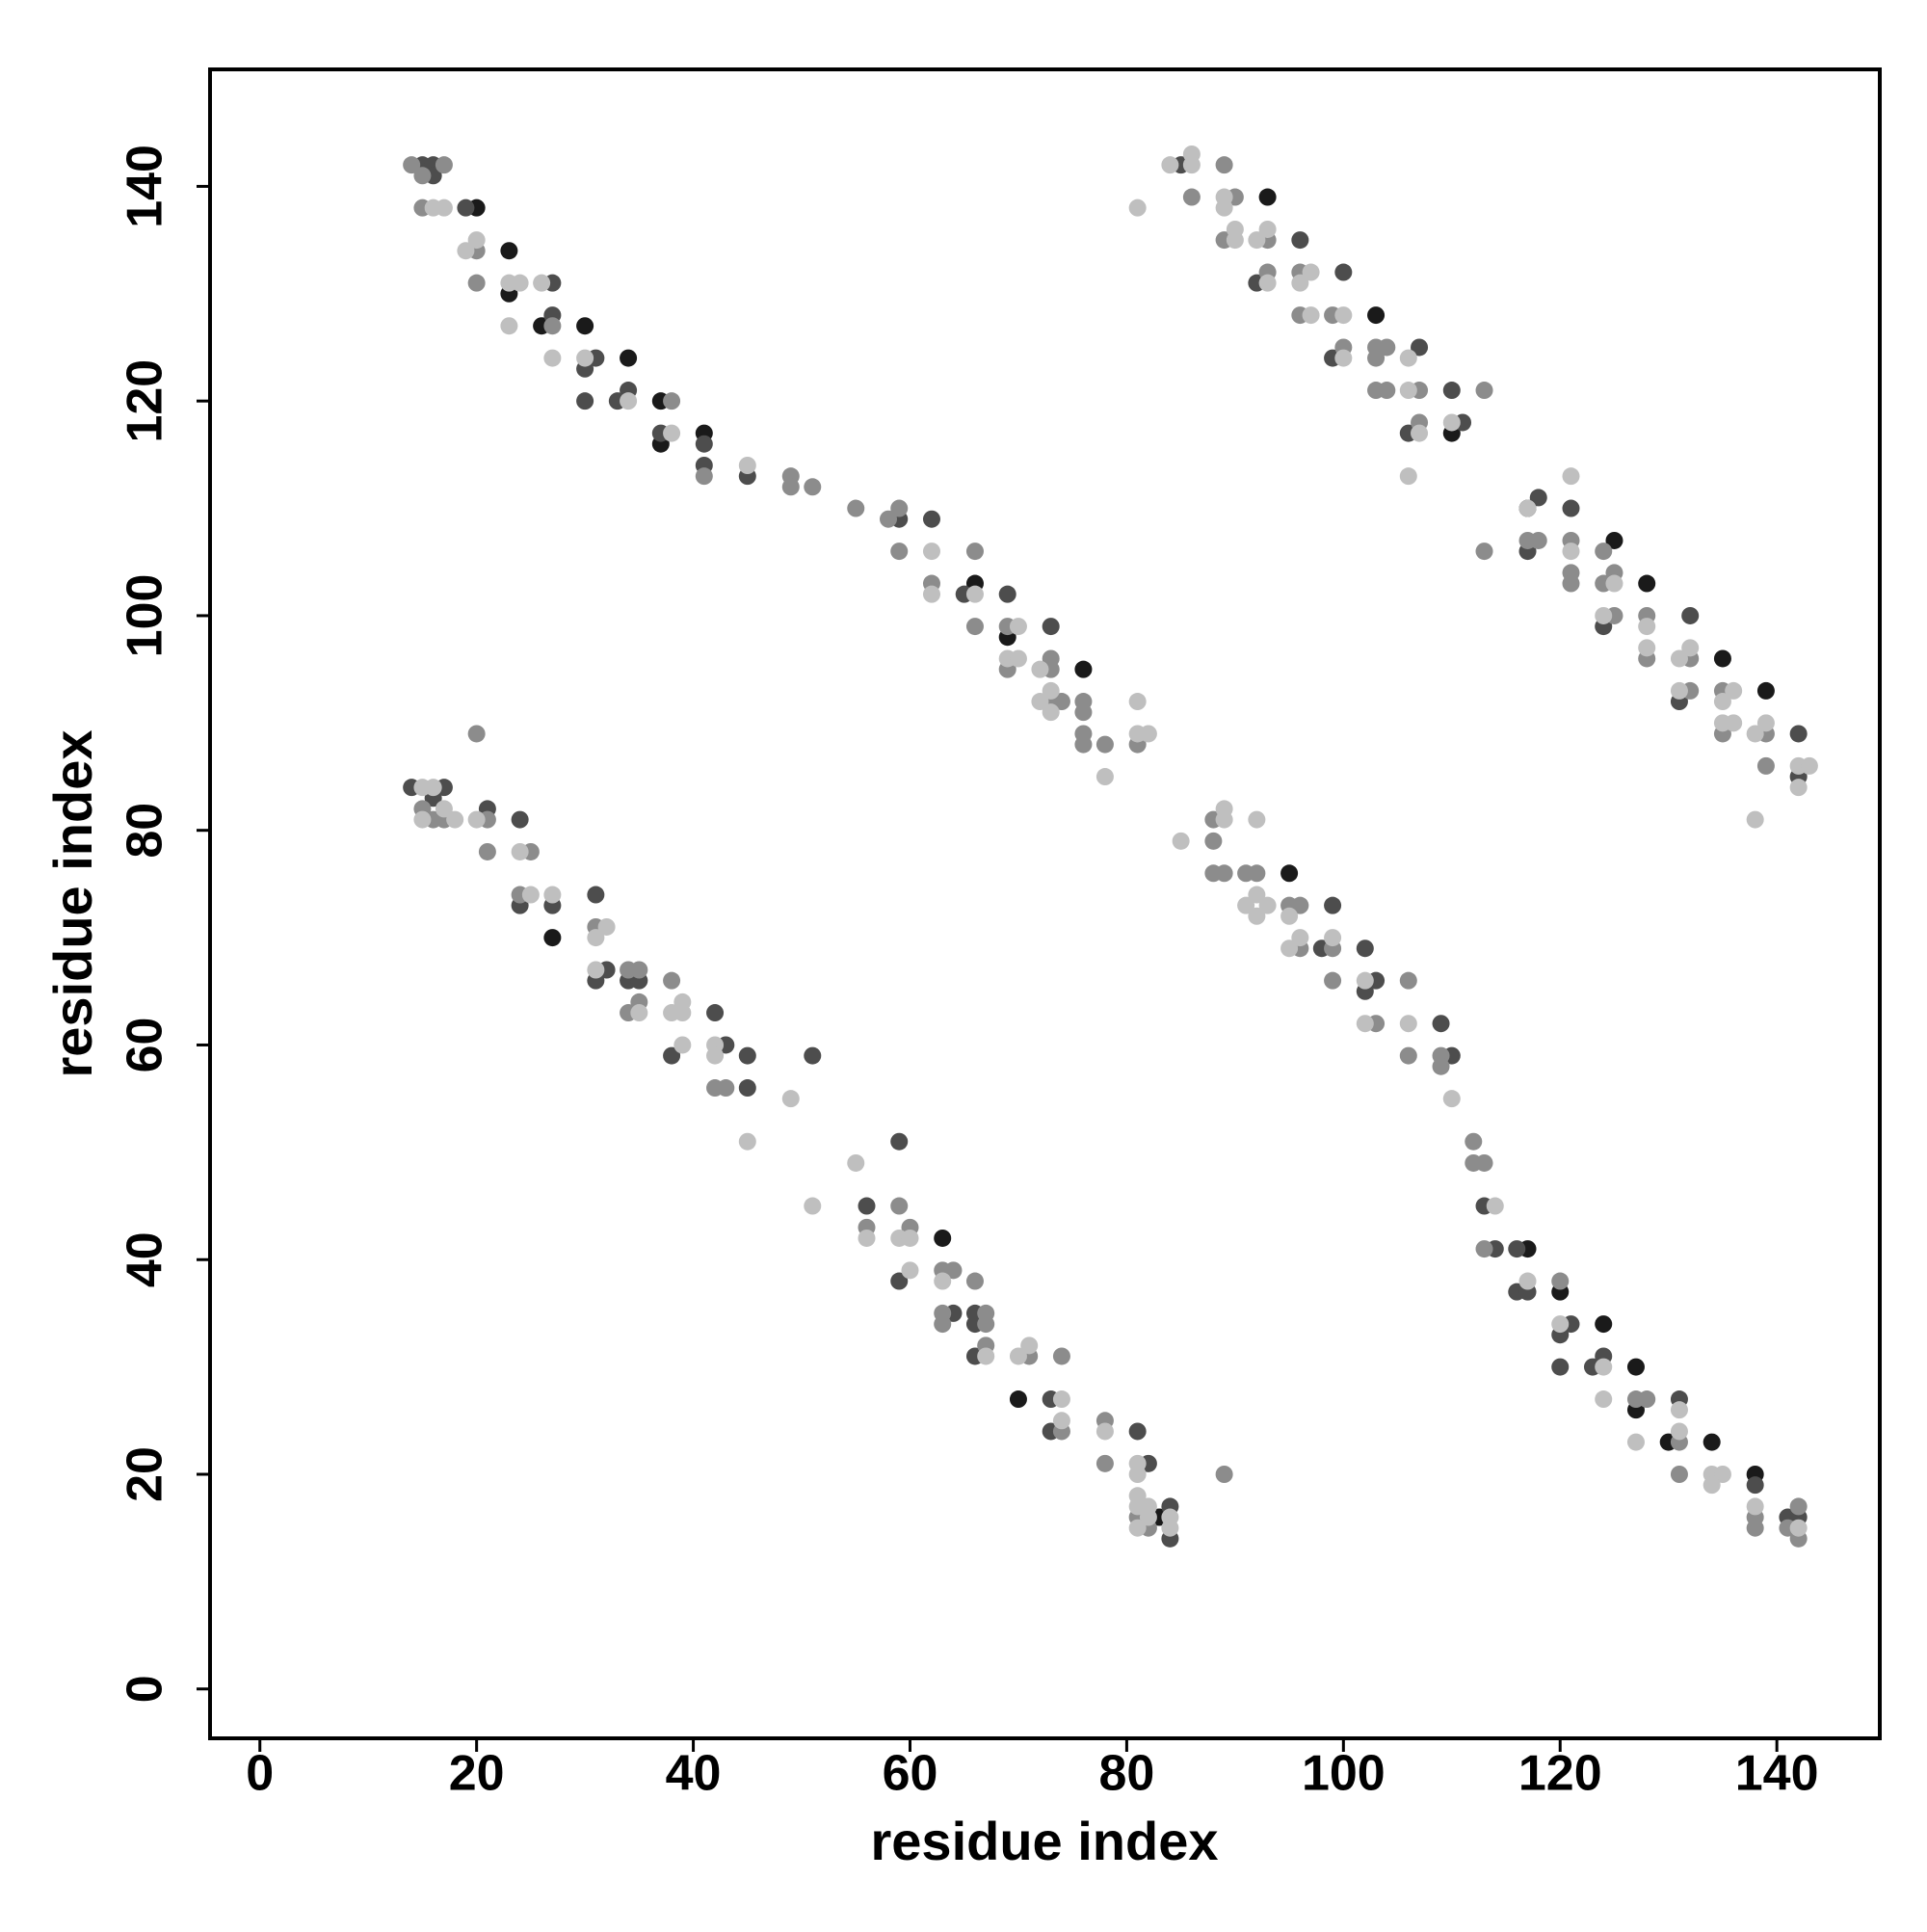 The width and height of the screenshot is (1927, 1932). I want to click on y-tick-label: 0, so click(145, 1689).